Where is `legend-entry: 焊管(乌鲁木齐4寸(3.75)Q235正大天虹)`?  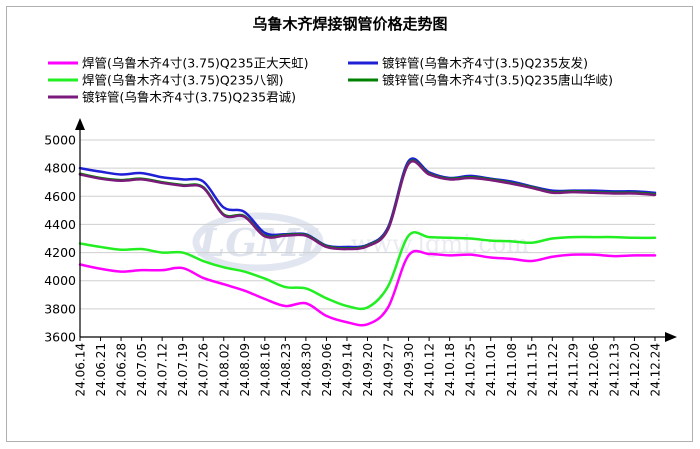
legend-entry: 焊管(乌鲁木齐4寸(3.75)Q235正大天虹) is located at coordinates (195, 63).